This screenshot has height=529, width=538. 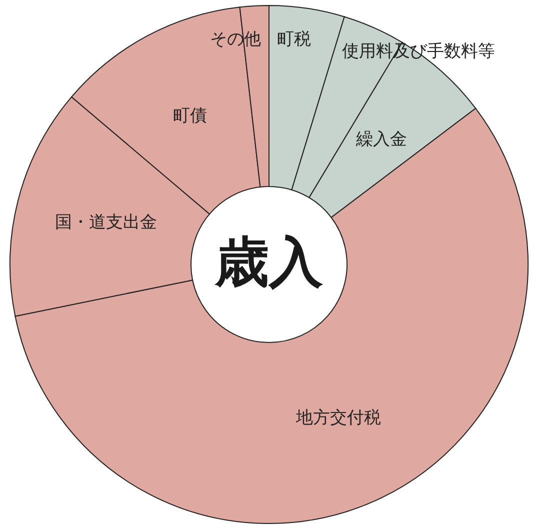 What do you see at coordinates (105, 222) in the screenshot?
I see `slice-label: 国・道支出金` at bounding box center [105, 222].